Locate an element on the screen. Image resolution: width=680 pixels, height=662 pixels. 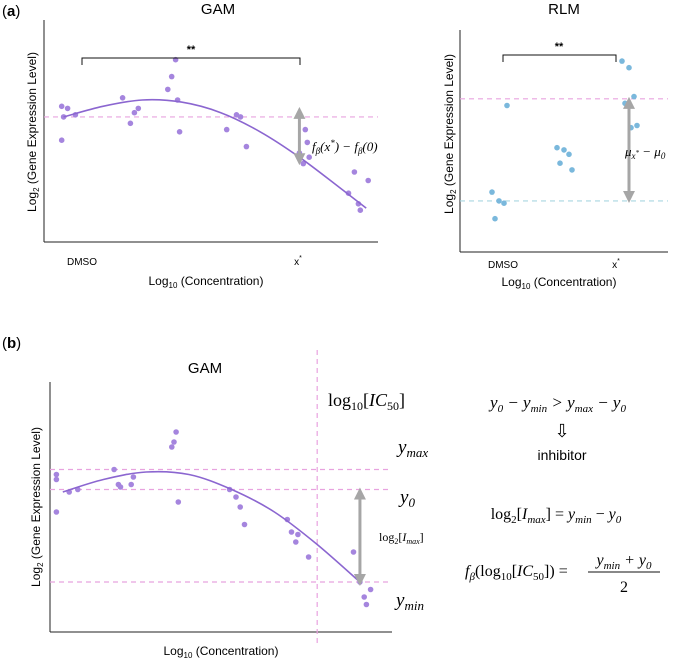
fbeta-equation: fβ(log10[IC50]) = is located at coordinates (516, 573).